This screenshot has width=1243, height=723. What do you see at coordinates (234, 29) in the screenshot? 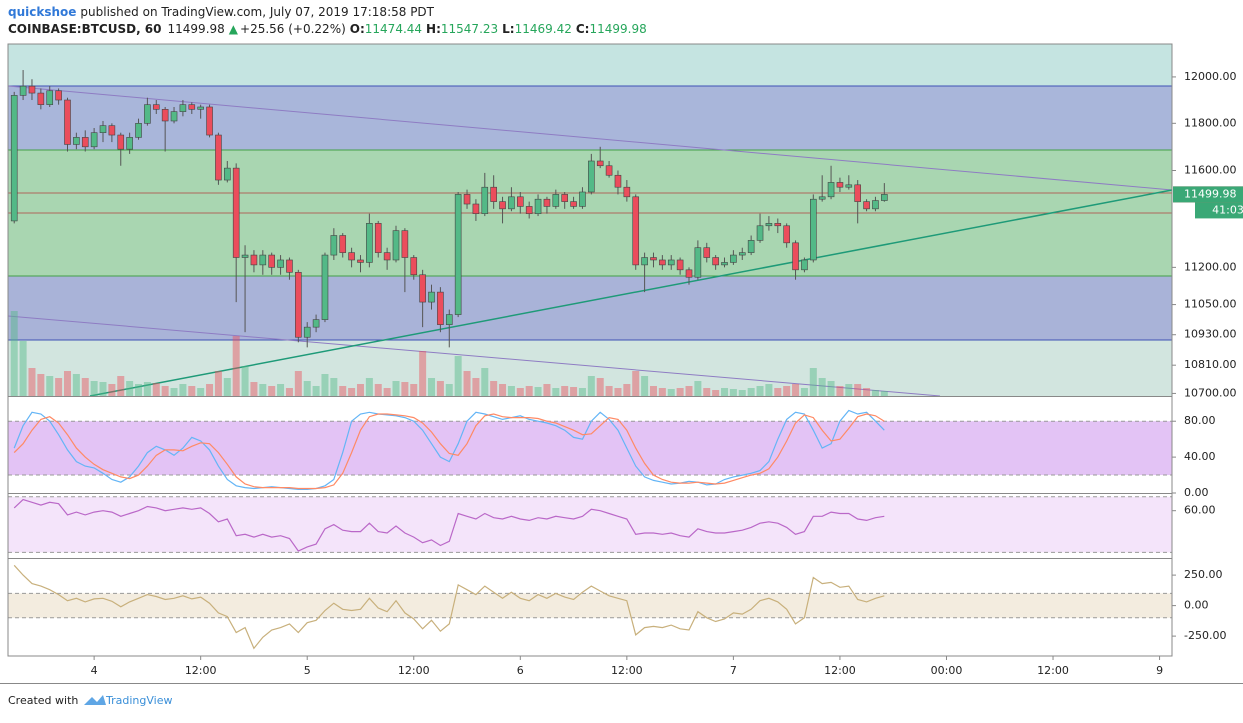
I see `up-arrow: ▲` at bounding box center [234, 29].